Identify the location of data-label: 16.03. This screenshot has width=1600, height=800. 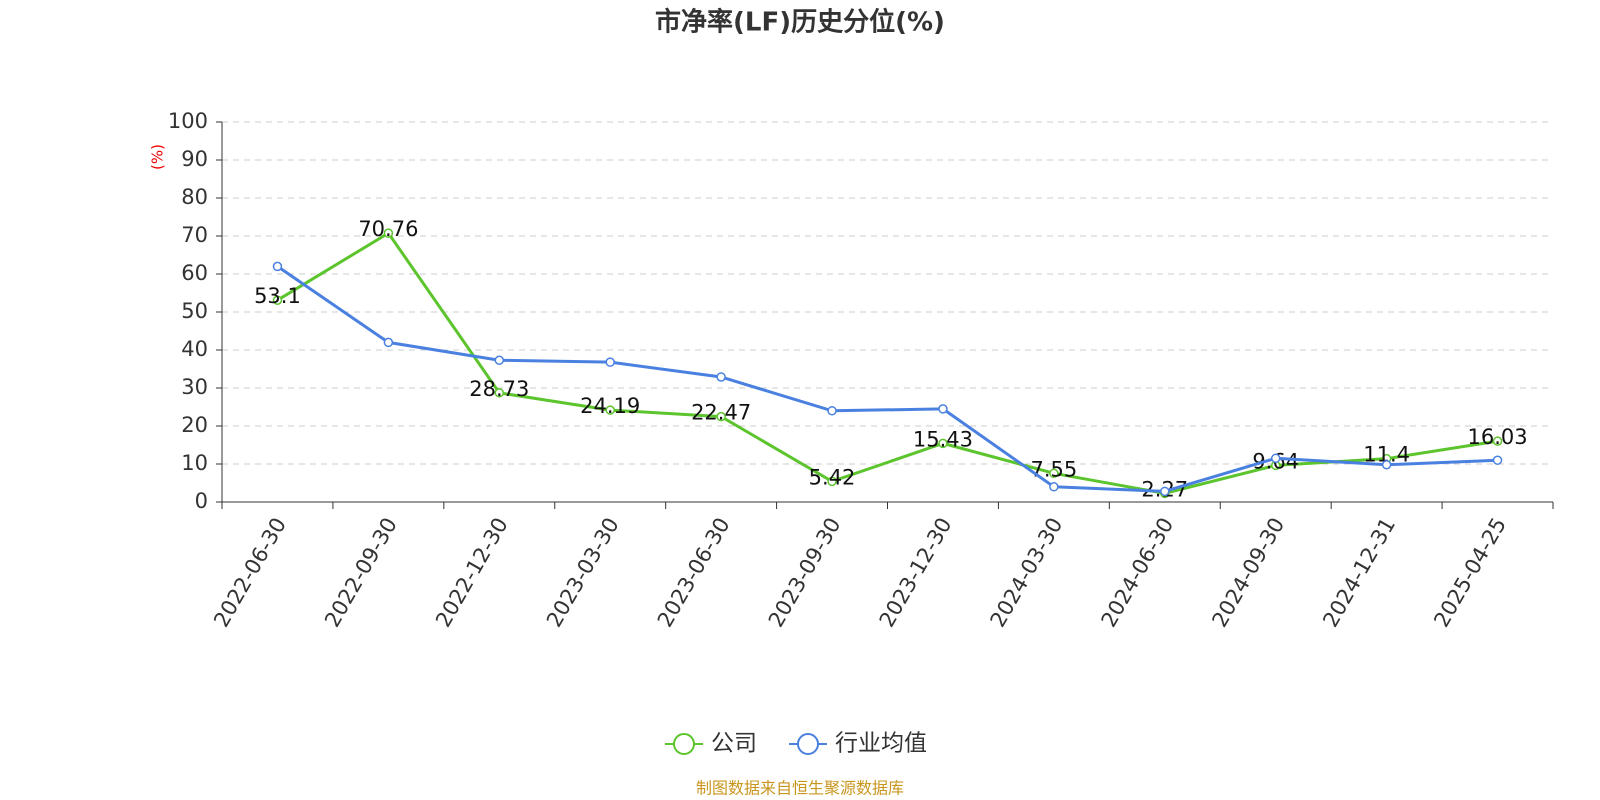
(1497, 437).